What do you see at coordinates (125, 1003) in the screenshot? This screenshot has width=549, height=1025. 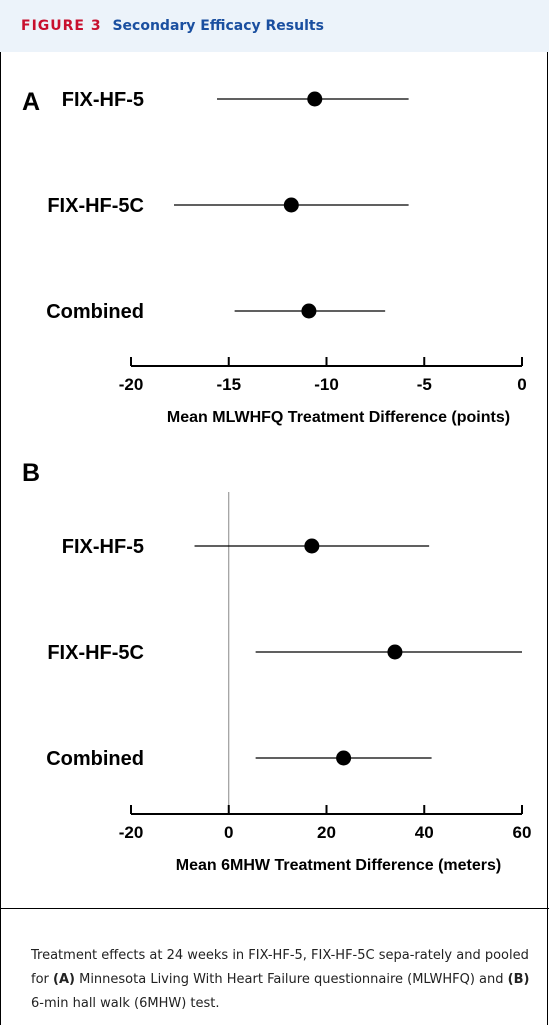 I see `caption-text-3: 6-min hall walk (6MHW) test.` at bounding box center [125, 1003].